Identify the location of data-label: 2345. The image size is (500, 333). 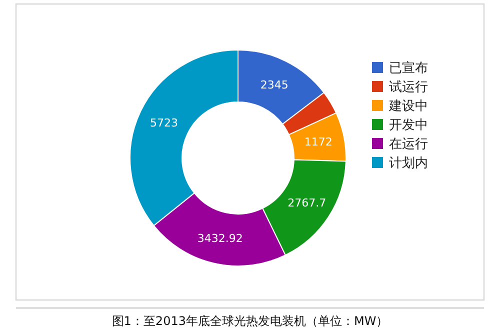
(274, 85).